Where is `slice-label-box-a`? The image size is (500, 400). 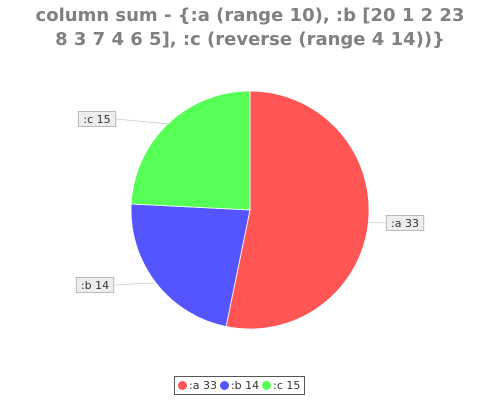
slice-label-box-a is located at coordinates (405, 223).